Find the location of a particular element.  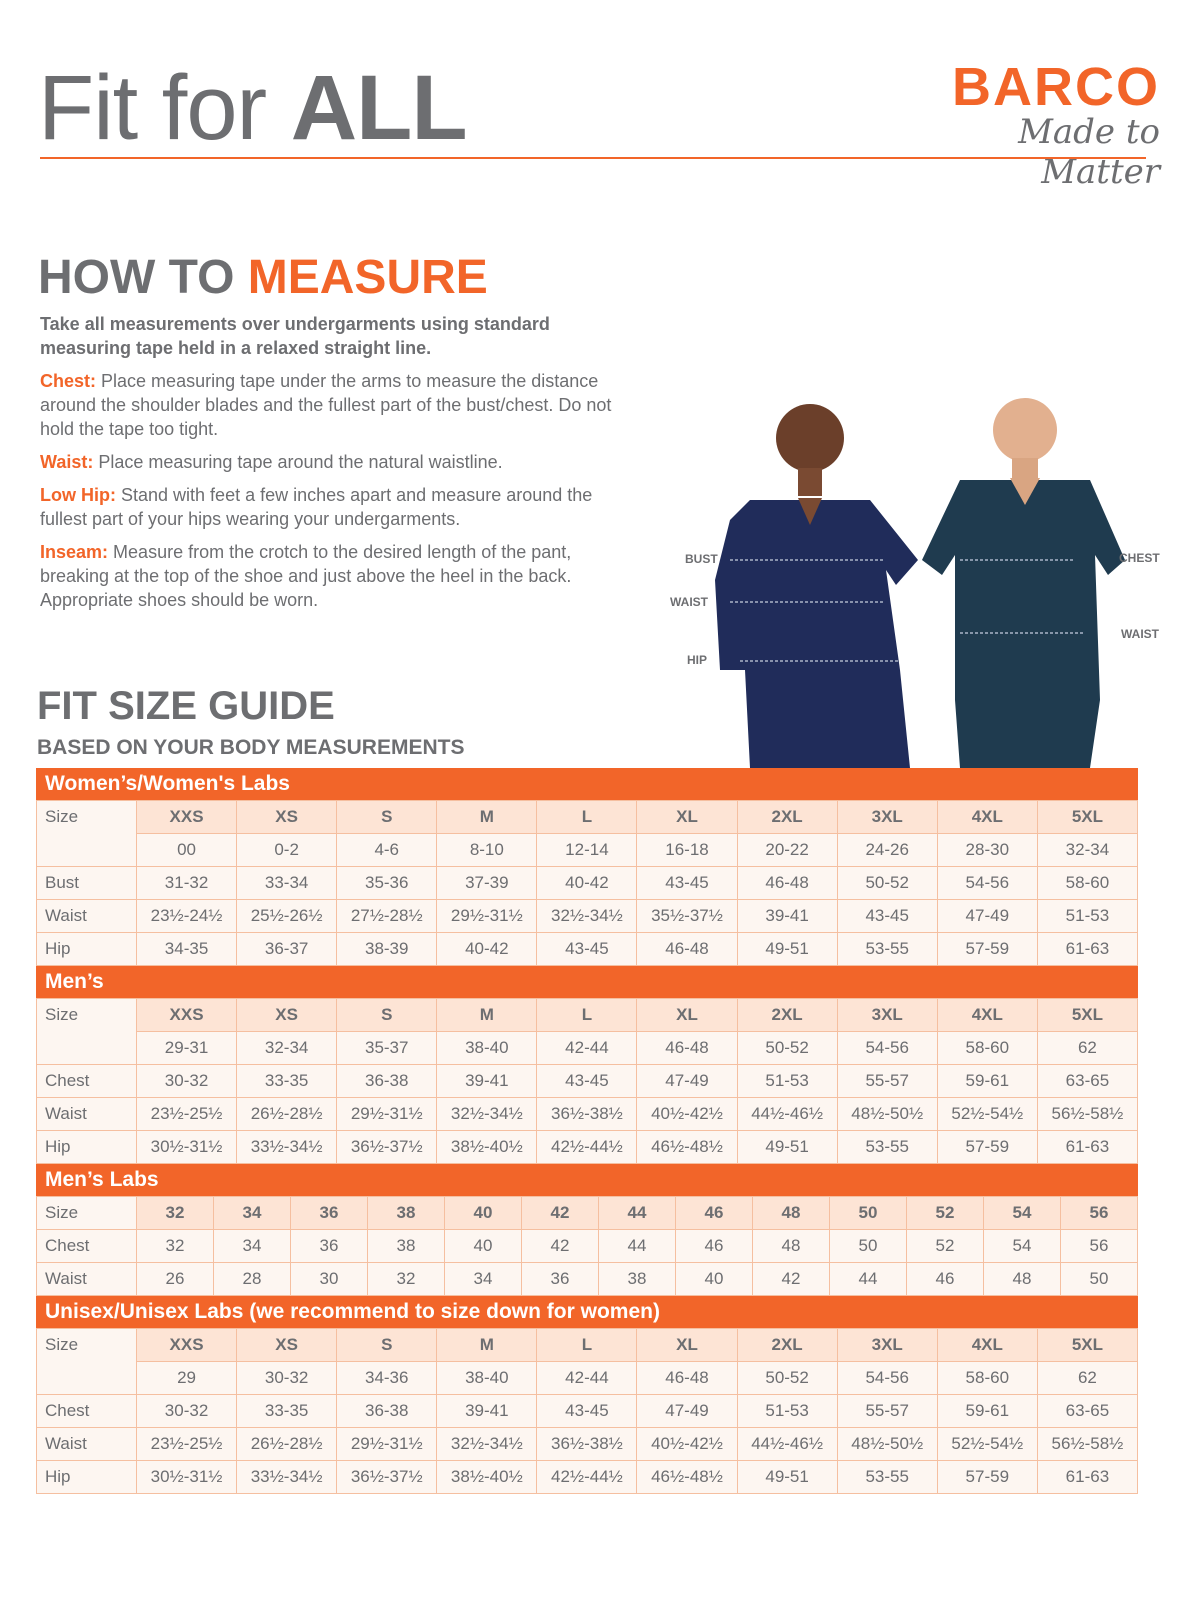

size-cell: 5XL is located at coordinates (1087, 817).